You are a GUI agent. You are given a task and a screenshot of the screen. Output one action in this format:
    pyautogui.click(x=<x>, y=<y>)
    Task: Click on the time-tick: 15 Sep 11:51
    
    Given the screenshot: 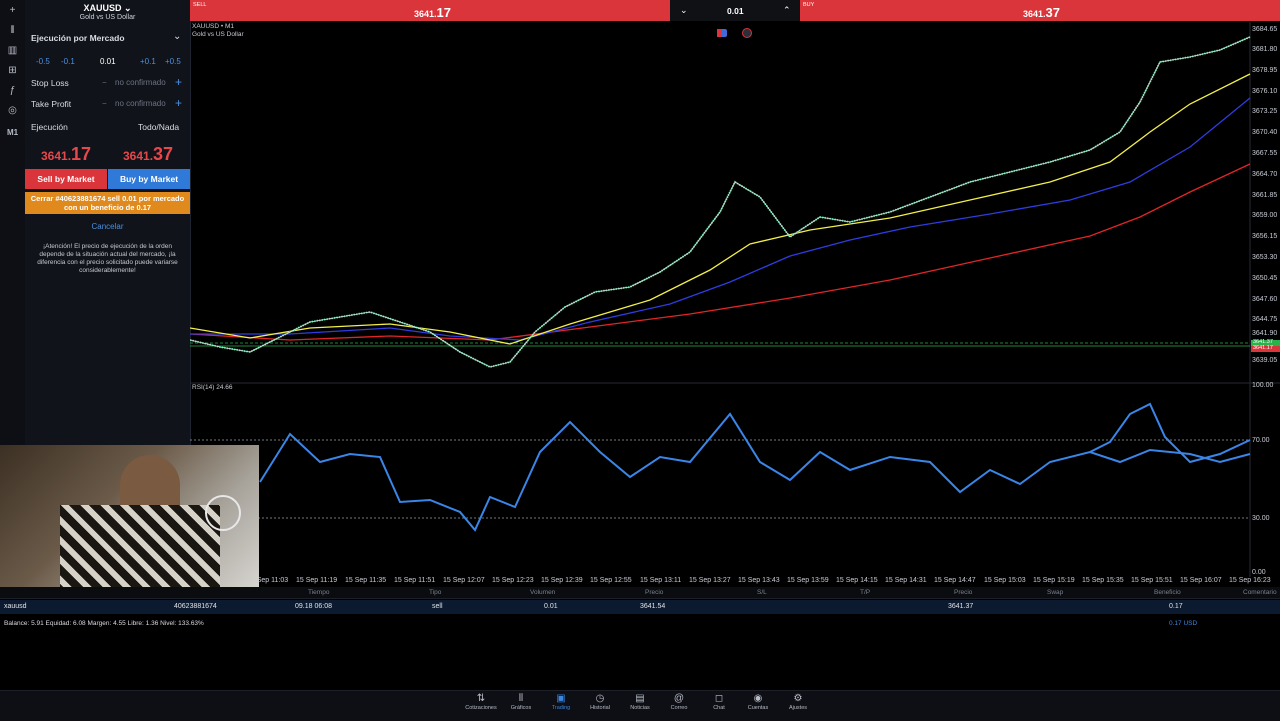 What is the action you would take?
    pyautogui.click(x=415, y=580)
    